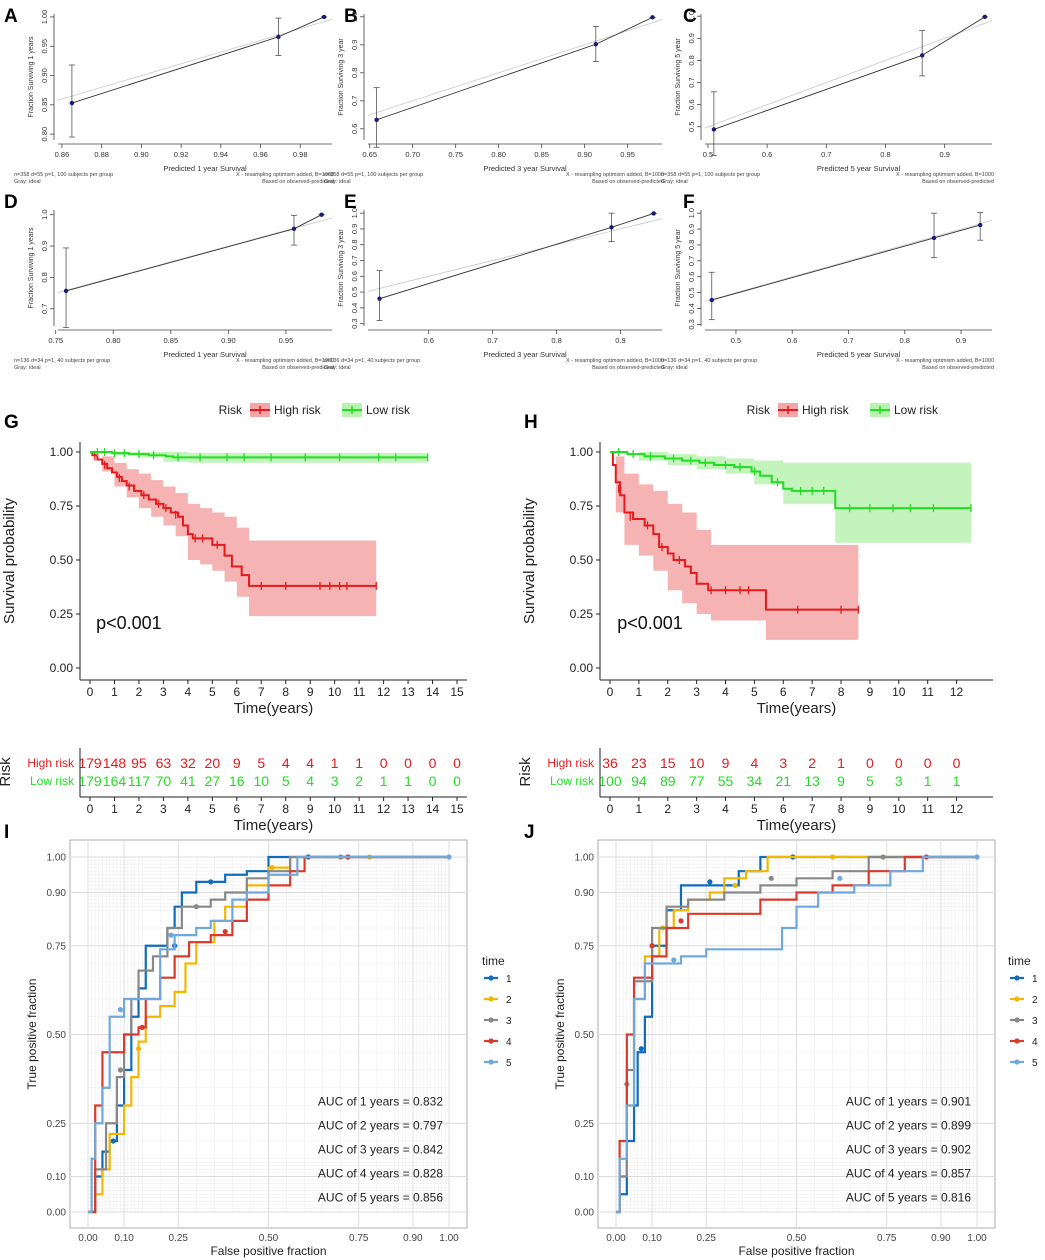 The height and width of the screenshot is (1260, 1045). Describe the element at coordinates (354, 276) in the screenshot. I see `y-tick-label: 0.6` at that location.